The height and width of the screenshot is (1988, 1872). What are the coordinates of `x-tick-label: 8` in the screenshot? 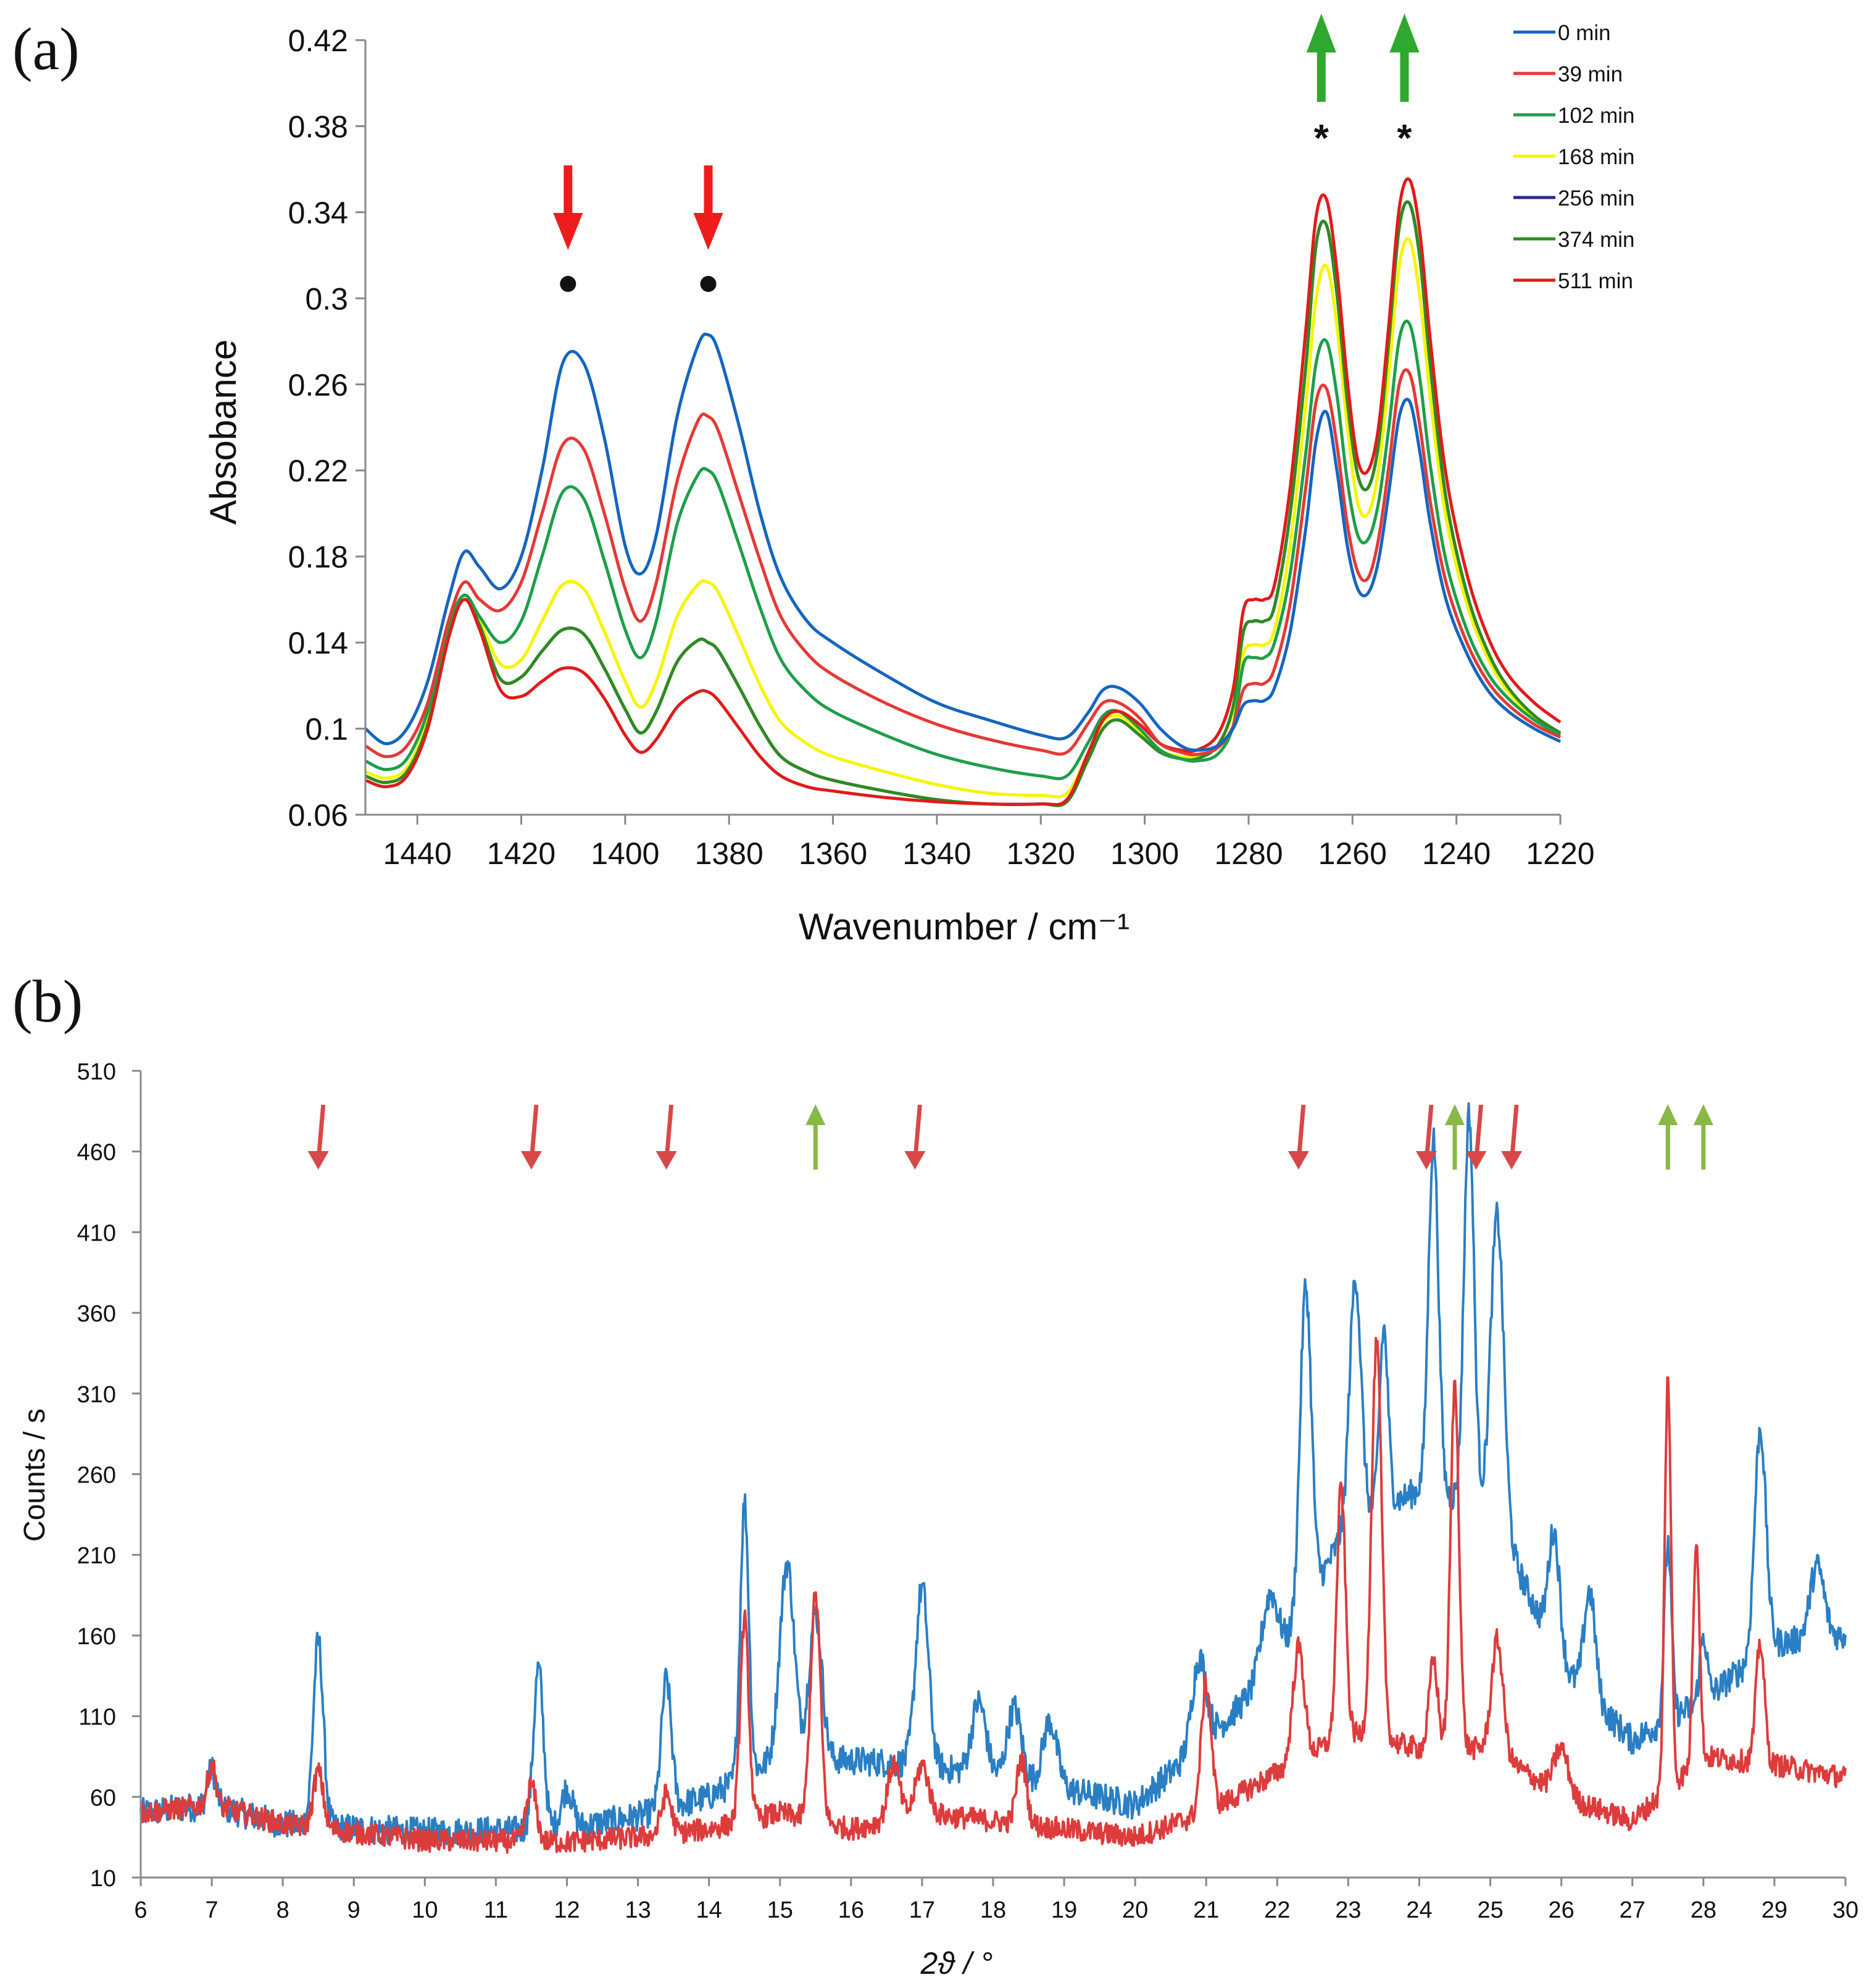 It's located at (283, 1910).